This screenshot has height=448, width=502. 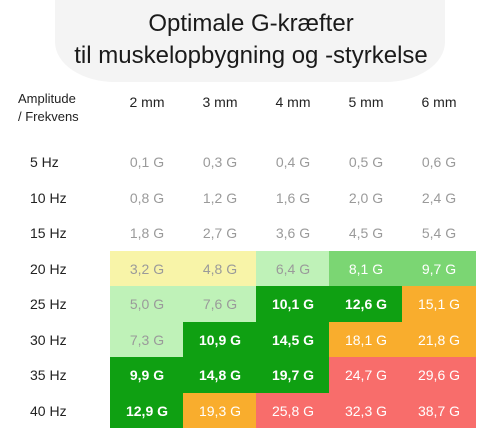 What do you see at coordinates (220, 233) in the screenshot?
I see `table-cell: 2,7 G` at bounding box center [220, 233].